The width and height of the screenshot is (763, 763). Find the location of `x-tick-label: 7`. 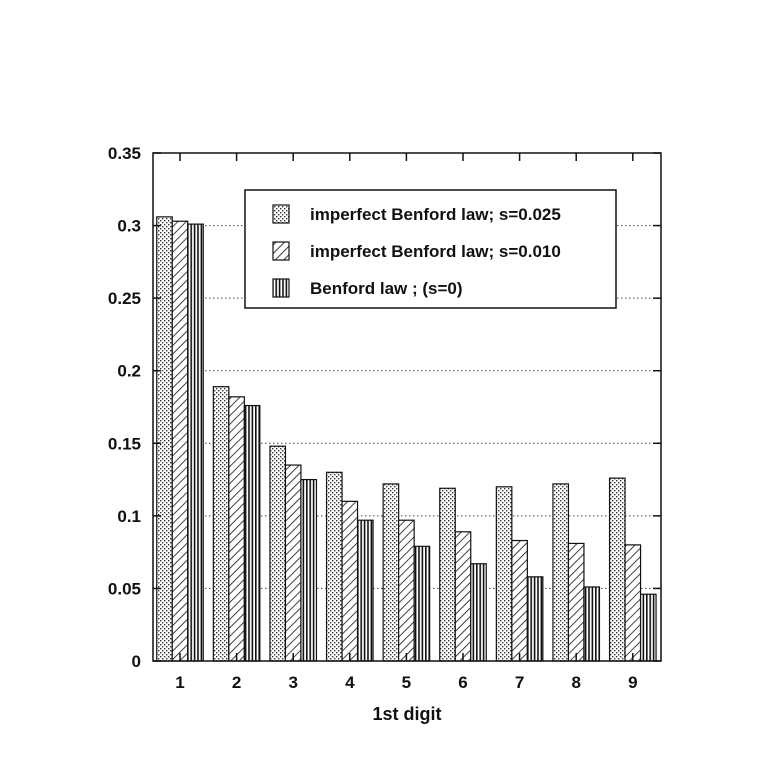

x-tick-label: 7 is located at coordinates (519, 682).